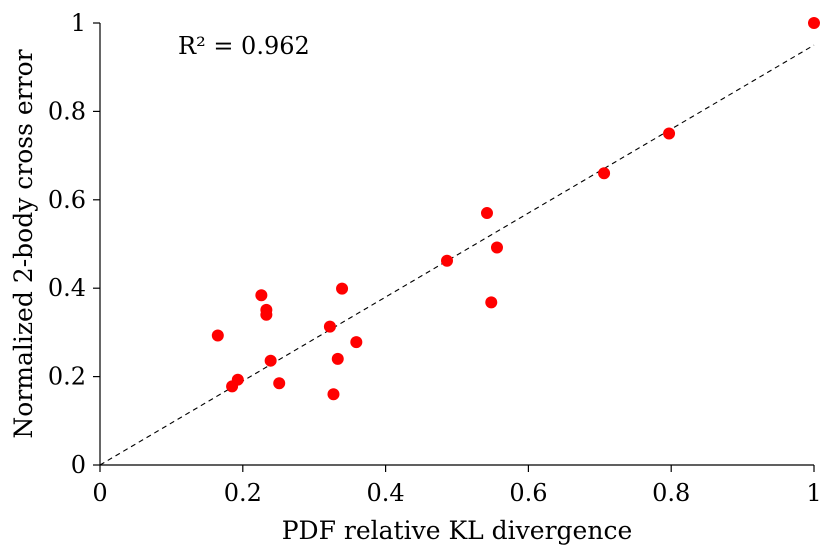  I want to click on x-axis-label: PDF relative KL divergence, so click(457, 530).